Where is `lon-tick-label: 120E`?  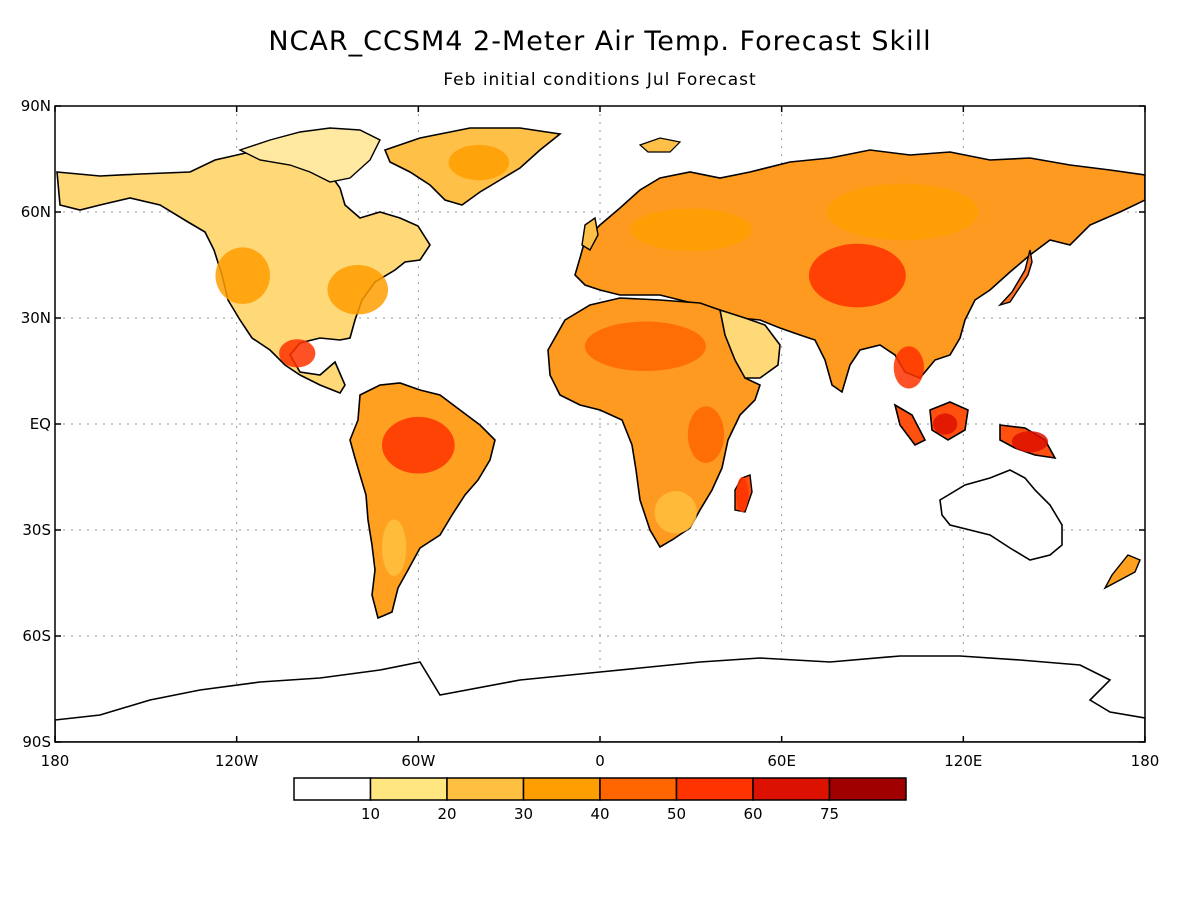 lon-tick-label: 120E is located at coordinates (963, 761).